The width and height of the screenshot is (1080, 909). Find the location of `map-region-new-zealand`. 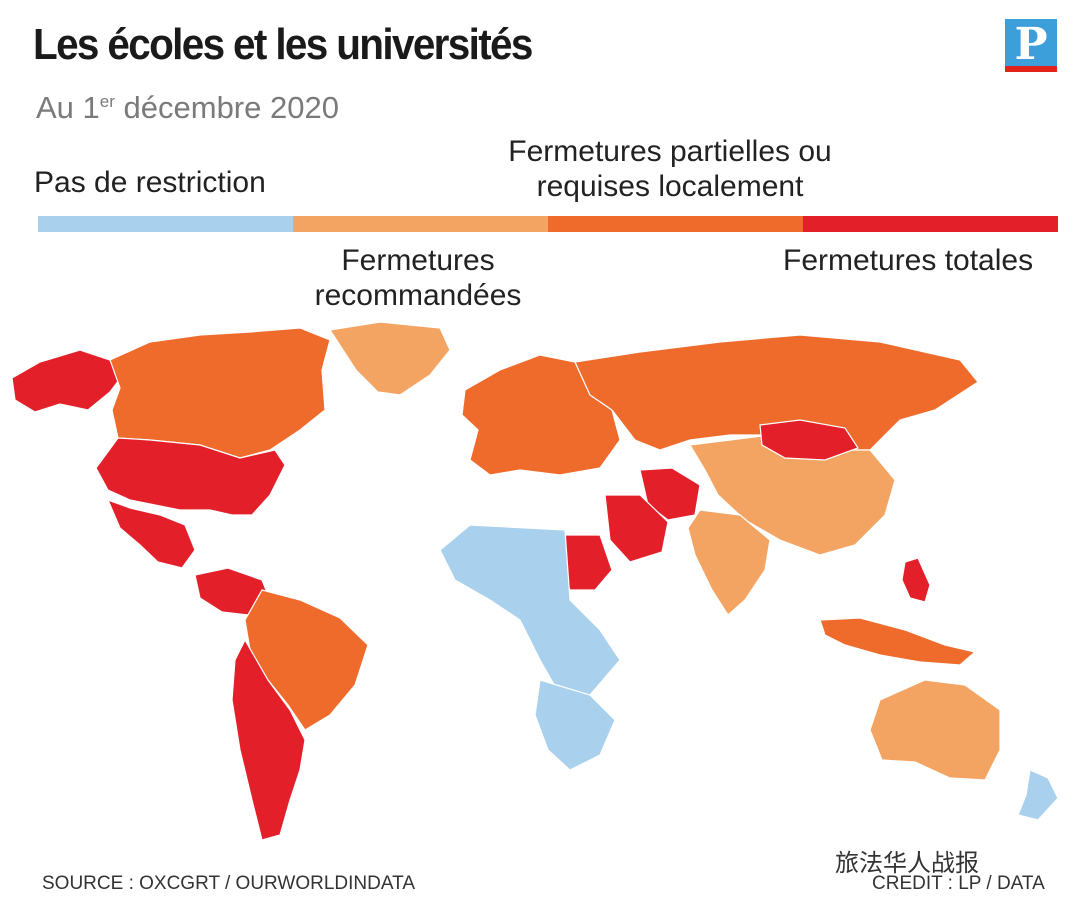

map-region-new-zealand is located at coordinates (1038, 795).